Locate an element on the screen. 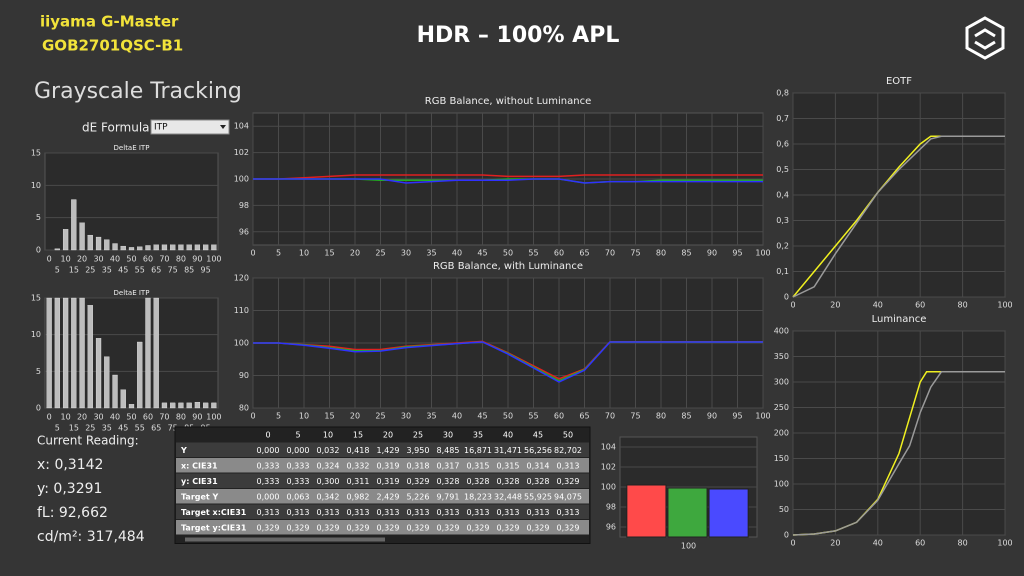  table-cell: 0,315 is located at coordinates (478, 465).